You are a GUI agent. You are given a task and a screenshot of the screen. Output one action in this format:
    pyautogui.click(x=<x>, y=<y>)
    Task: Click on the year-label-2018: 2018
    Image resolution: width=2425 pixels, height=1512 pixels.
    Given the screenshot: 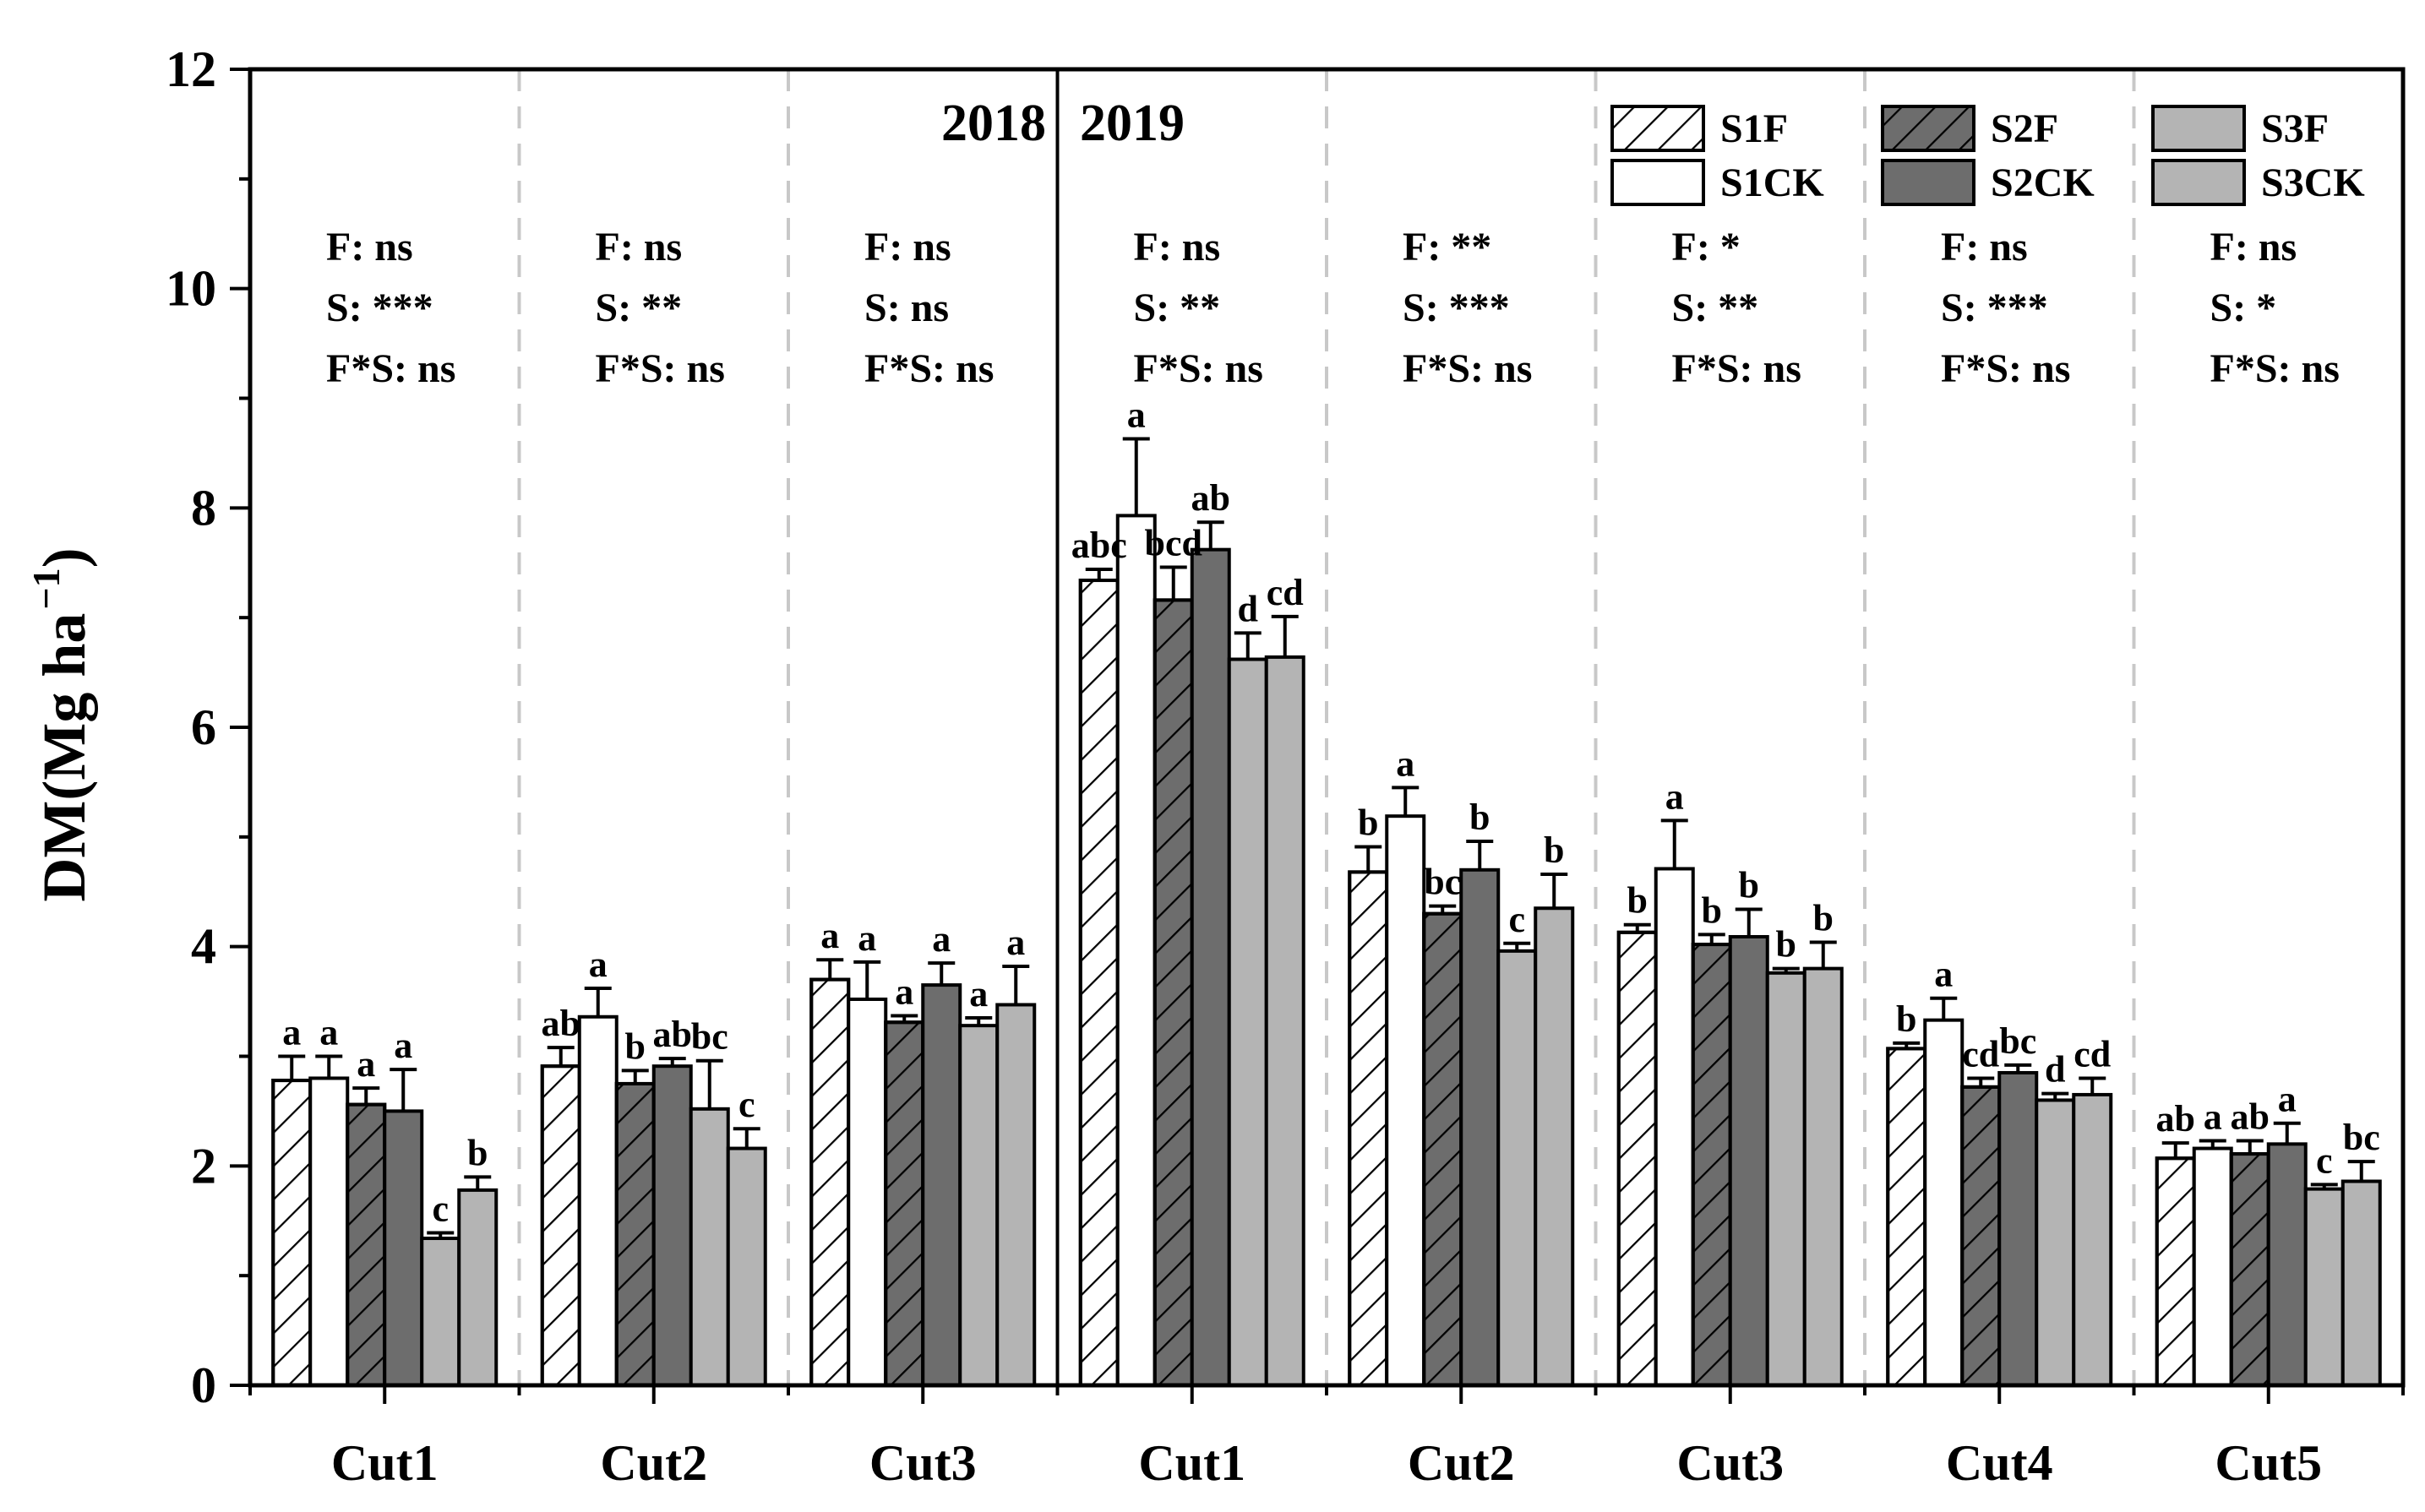 What is the action you would take?
    pyautogui.click(x=994, y=123)
    